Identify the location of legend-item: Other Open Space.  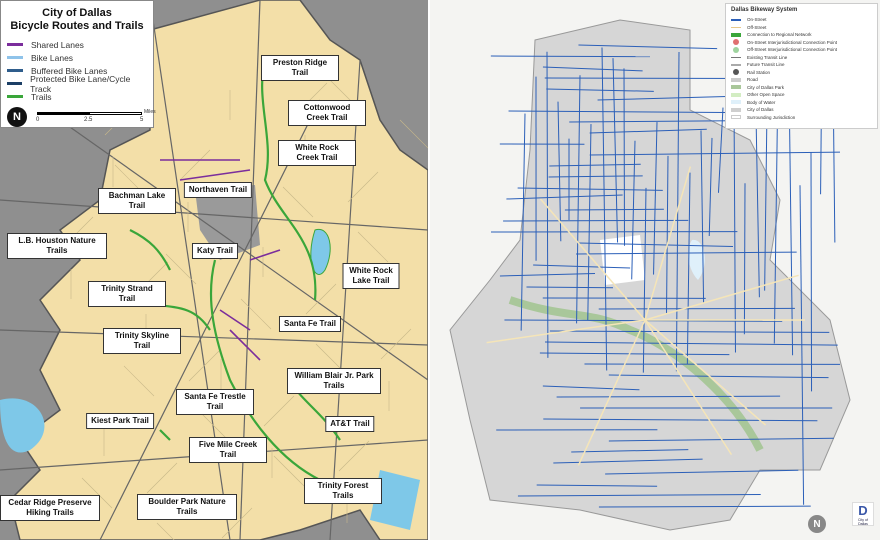
(801, 95).